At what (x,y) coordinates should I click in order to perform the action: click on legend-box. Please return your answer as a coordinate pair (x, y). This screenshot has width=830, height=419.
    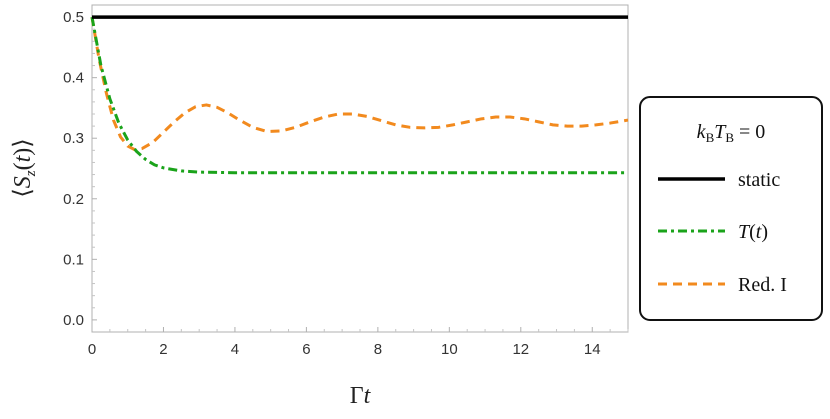
    Looking at the image, I should click on (731, 208).